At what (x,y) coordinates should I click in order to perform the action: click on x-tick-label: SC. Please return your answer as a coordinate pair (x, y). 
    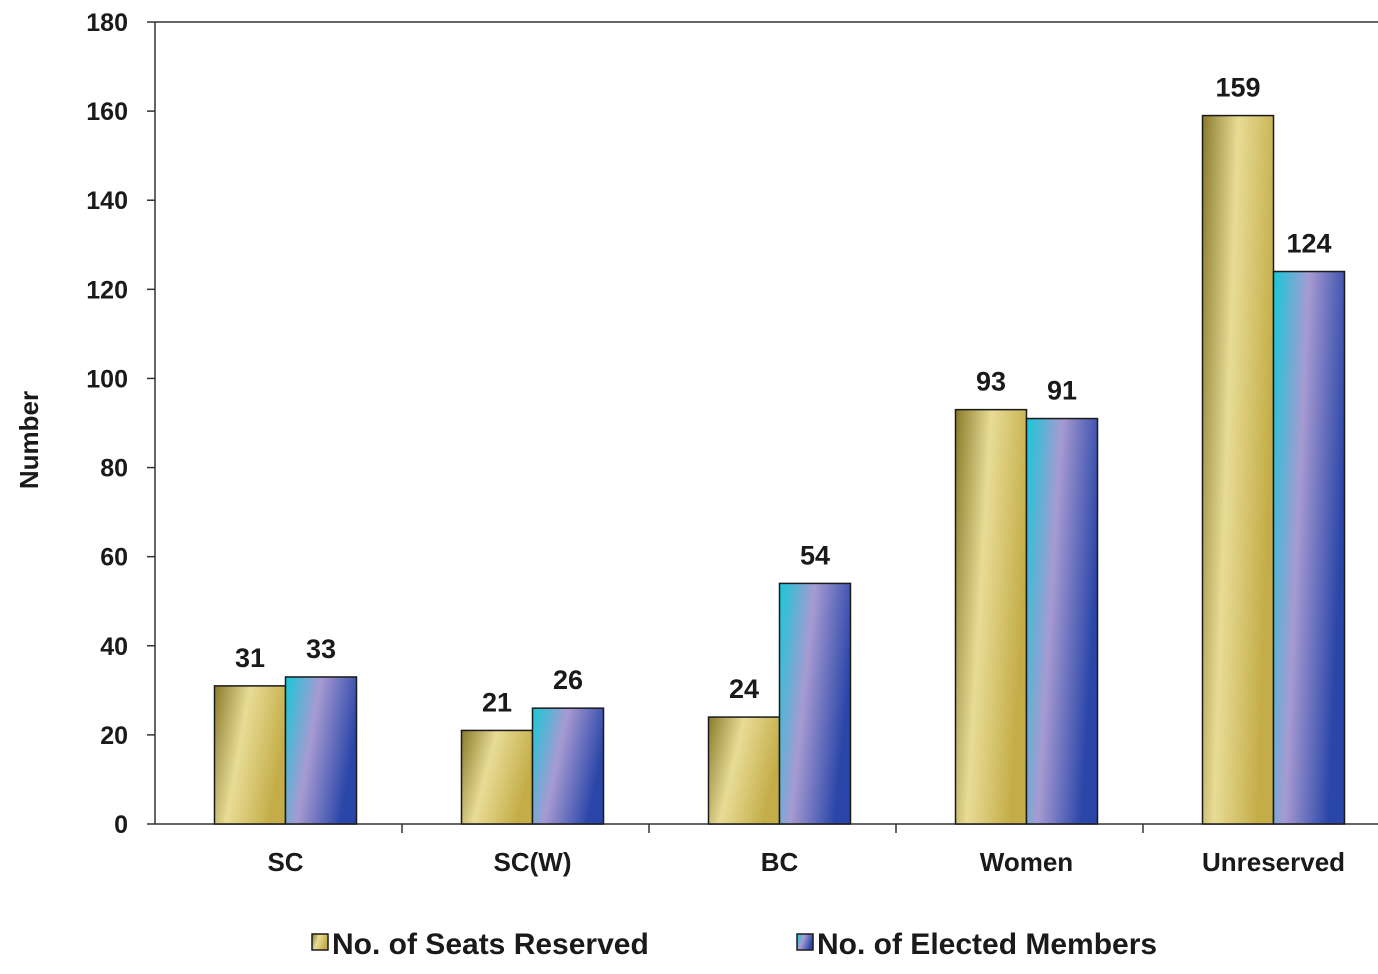
    Looking at the image, I should click on (285, 862).